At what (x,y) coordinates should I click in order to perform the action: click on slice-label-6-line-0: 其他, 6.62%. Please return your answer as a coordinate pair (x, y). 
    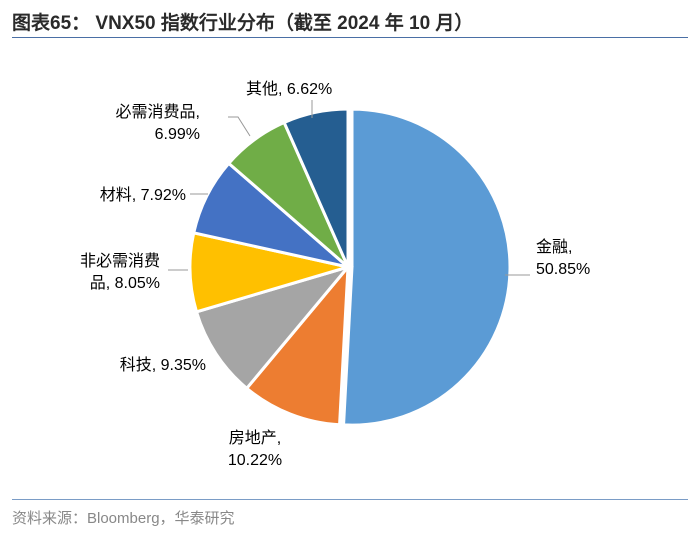
    Looking at the image, I should click on (289, 89).